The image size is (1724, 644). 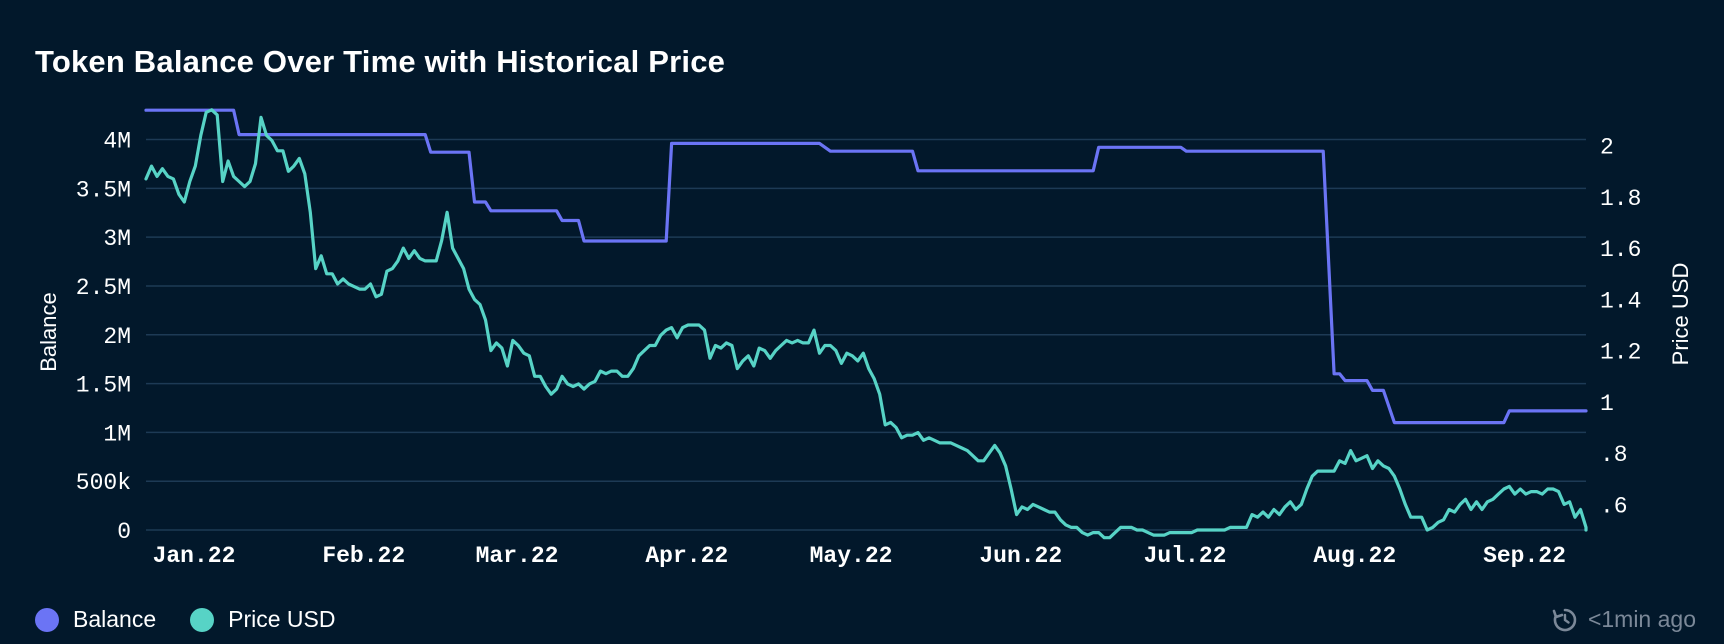 What do you see at coordinates (1564, 619) in the screenshot?
I see `refresh-clock-icon` at bounding box center [1564, 619].